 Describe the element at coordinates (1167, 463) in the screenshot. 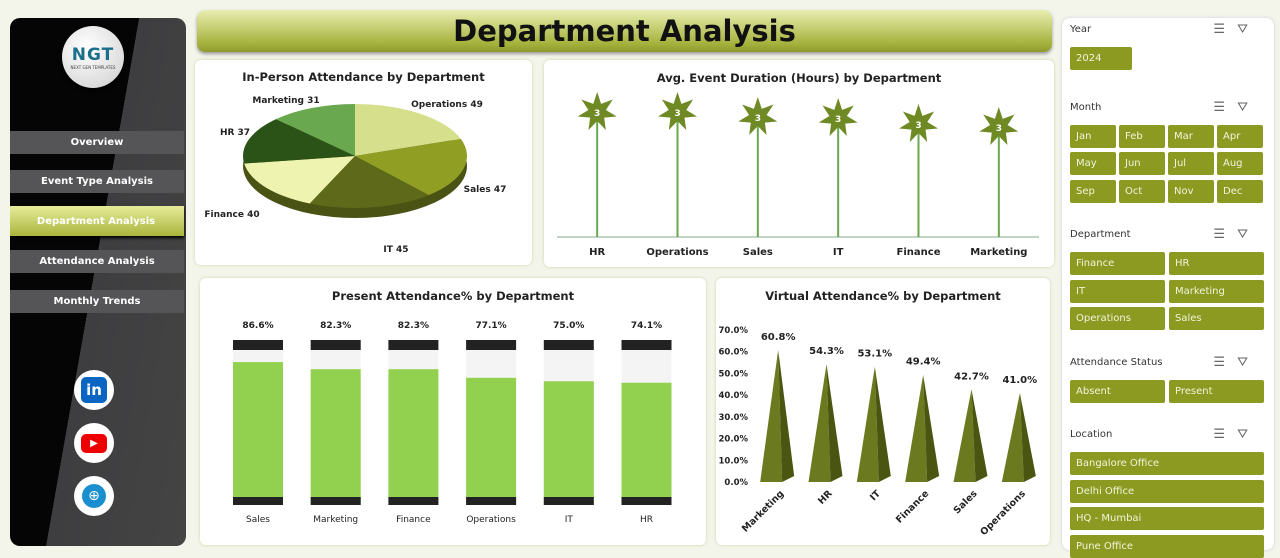

I see `slicer-item-bangalore-office: Bangalore Office` at that location.